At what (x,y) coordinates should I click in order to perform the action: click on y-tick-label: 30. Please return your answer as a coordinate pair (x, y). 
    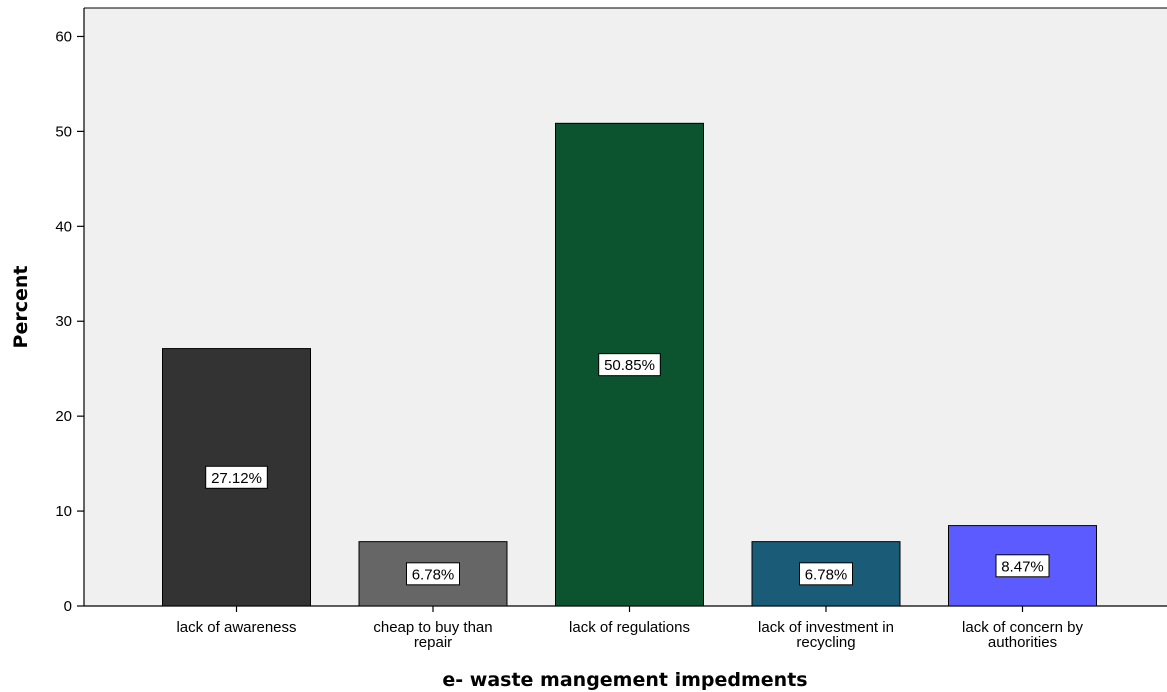
    Looking at the image, I should click on (63, 321).